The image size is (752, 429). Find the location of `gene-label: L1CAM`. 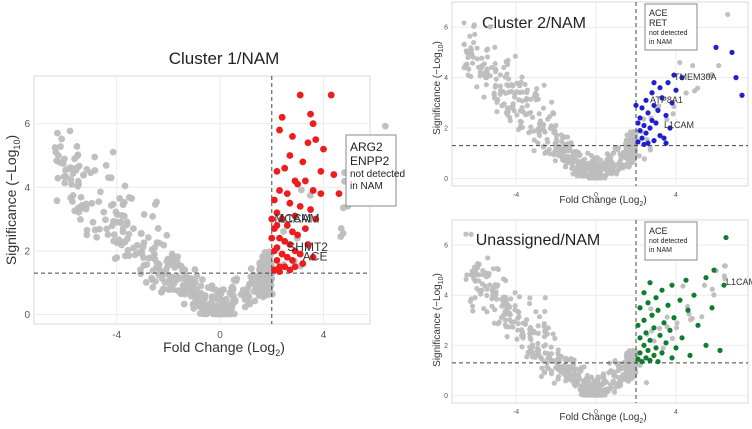

gene-label: L1CAM is located at coordinates (300, 218).